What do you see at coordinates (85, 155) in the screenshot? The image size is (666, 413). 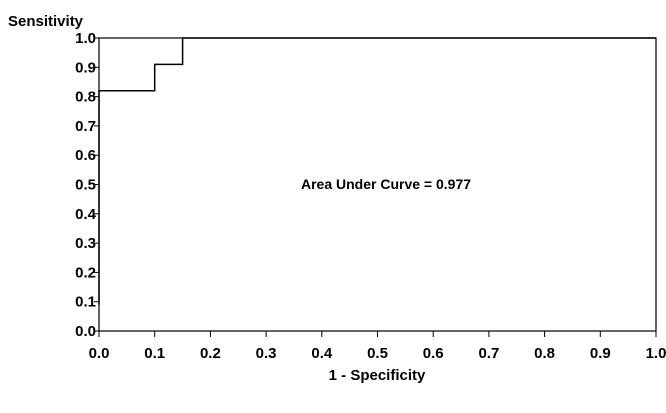 I see `y-tick-label: 0.6` at bounding box center [85, 155].